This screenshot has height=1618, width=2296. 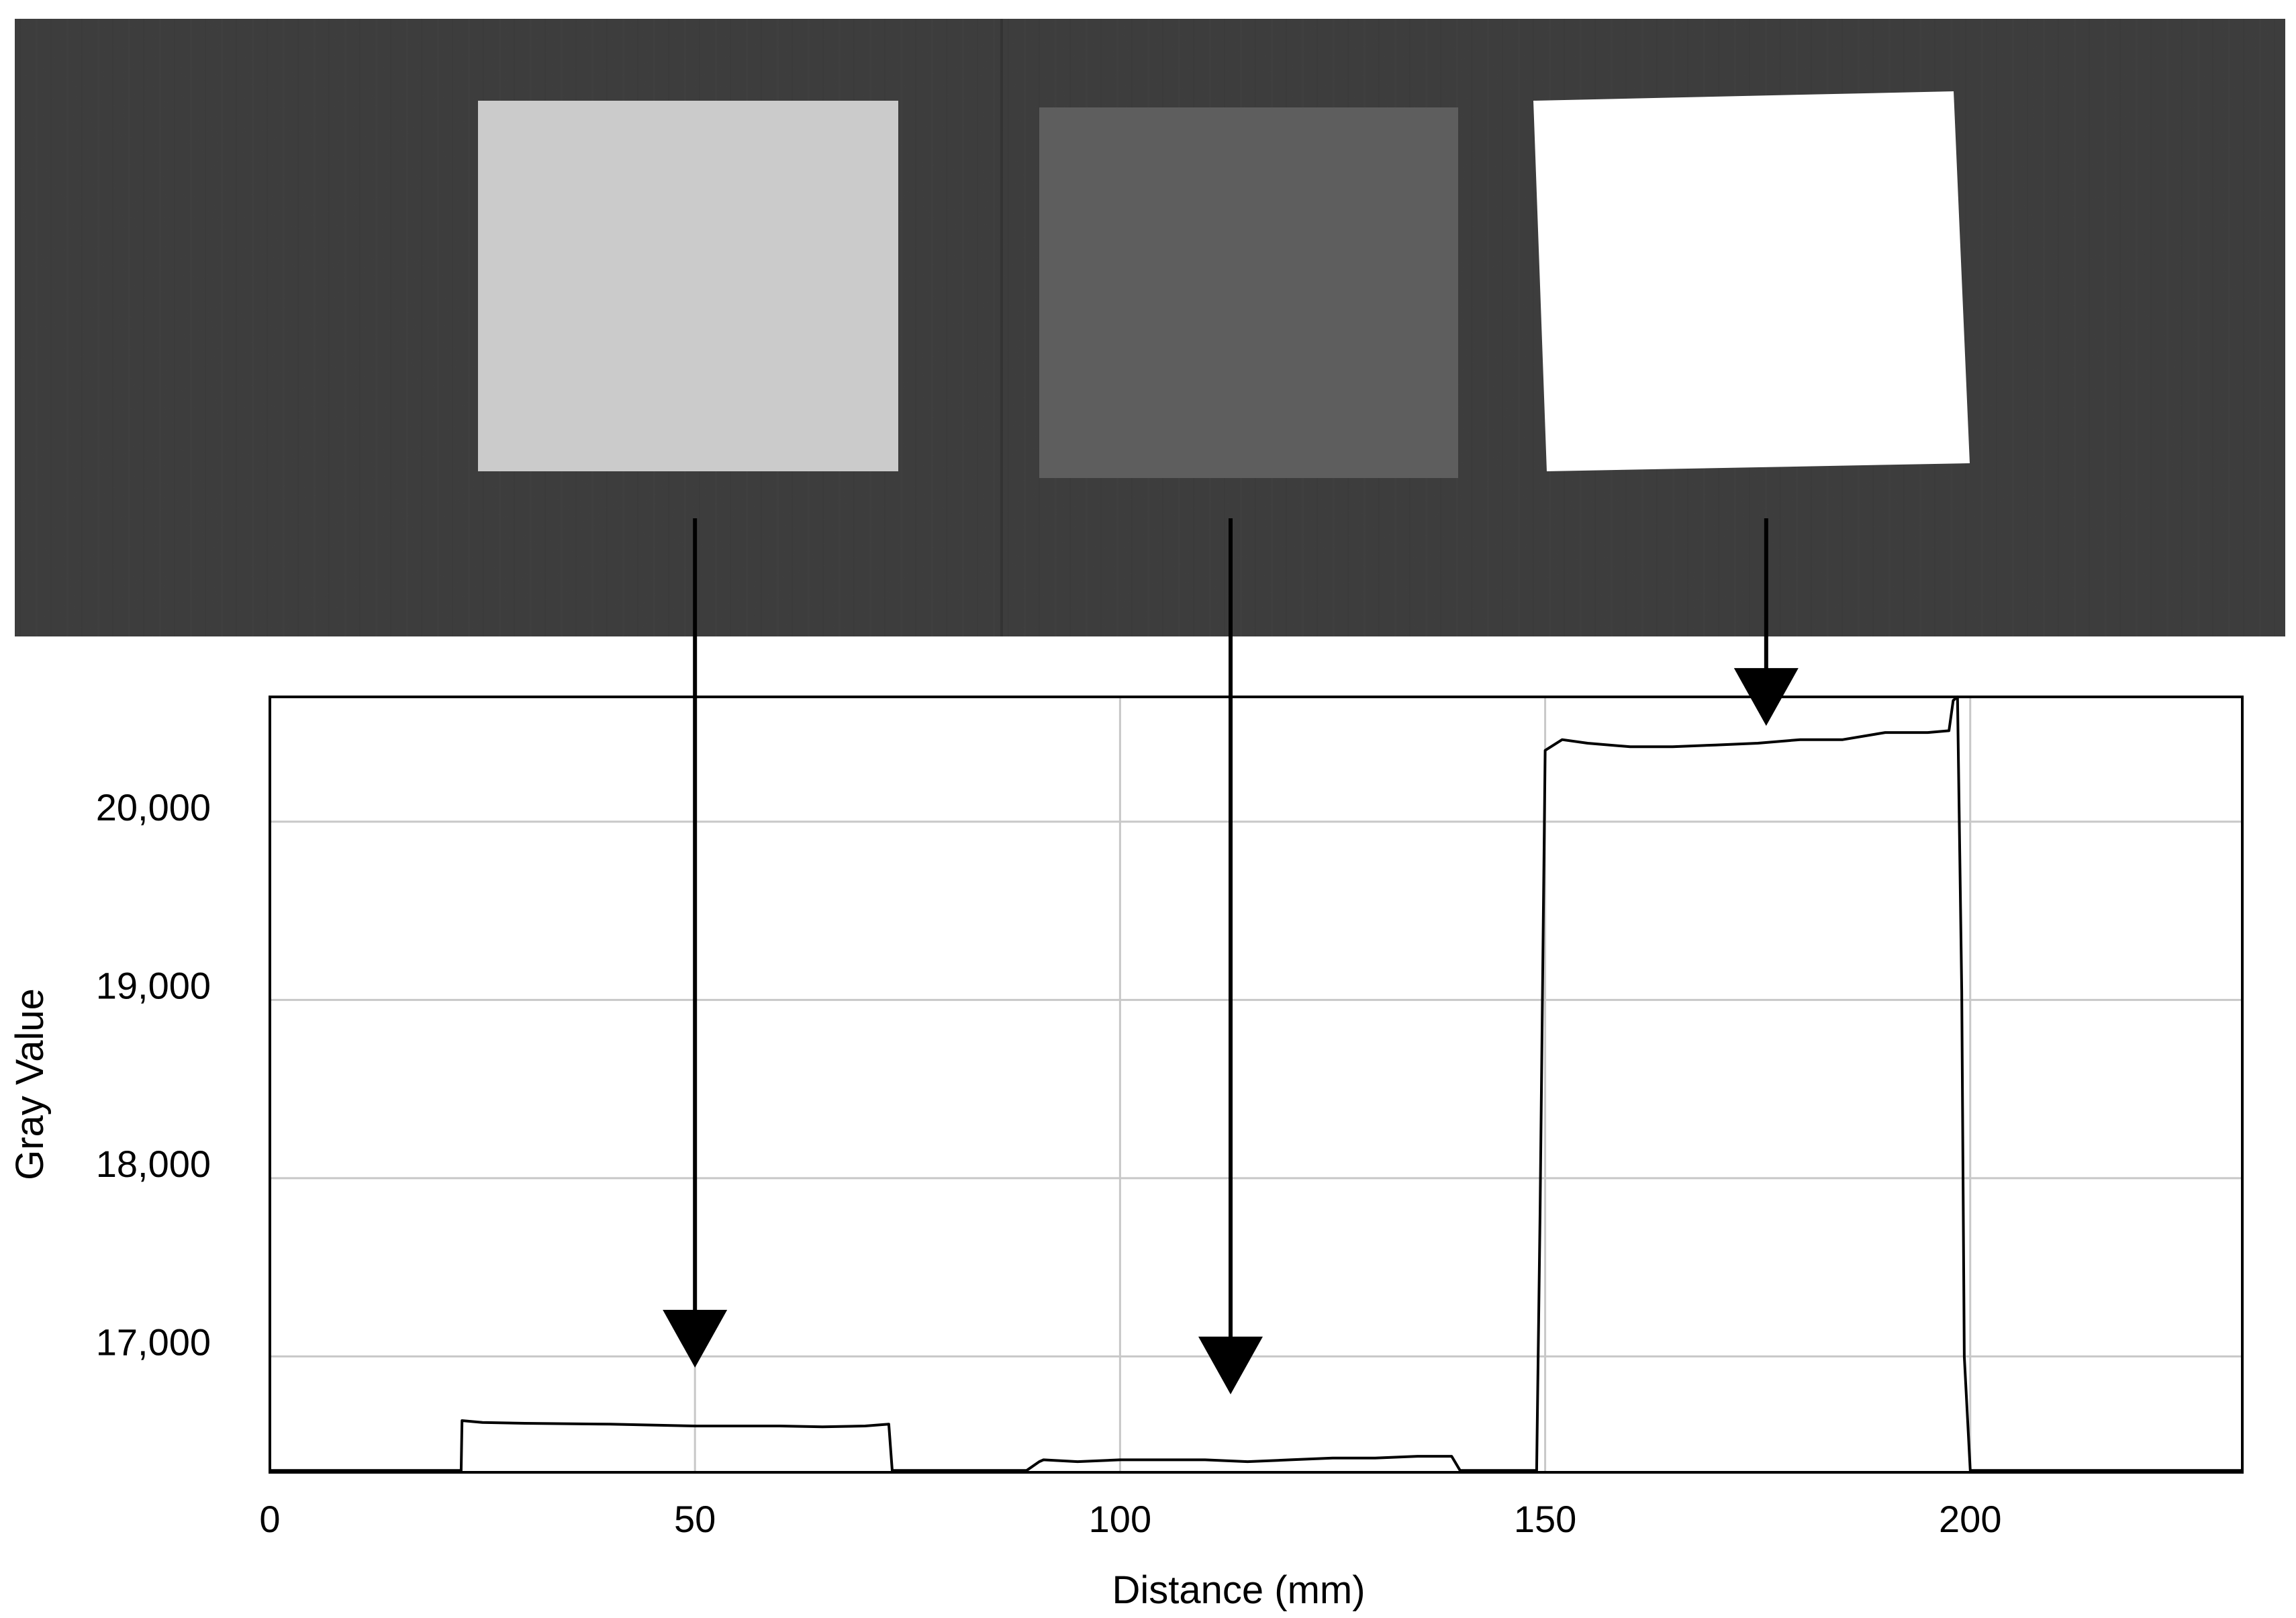 What do you see at coordinates (30, 1084) in the screenshot?
I see `y-axis-title: Gray Value` at bounding box center [30, 1084].